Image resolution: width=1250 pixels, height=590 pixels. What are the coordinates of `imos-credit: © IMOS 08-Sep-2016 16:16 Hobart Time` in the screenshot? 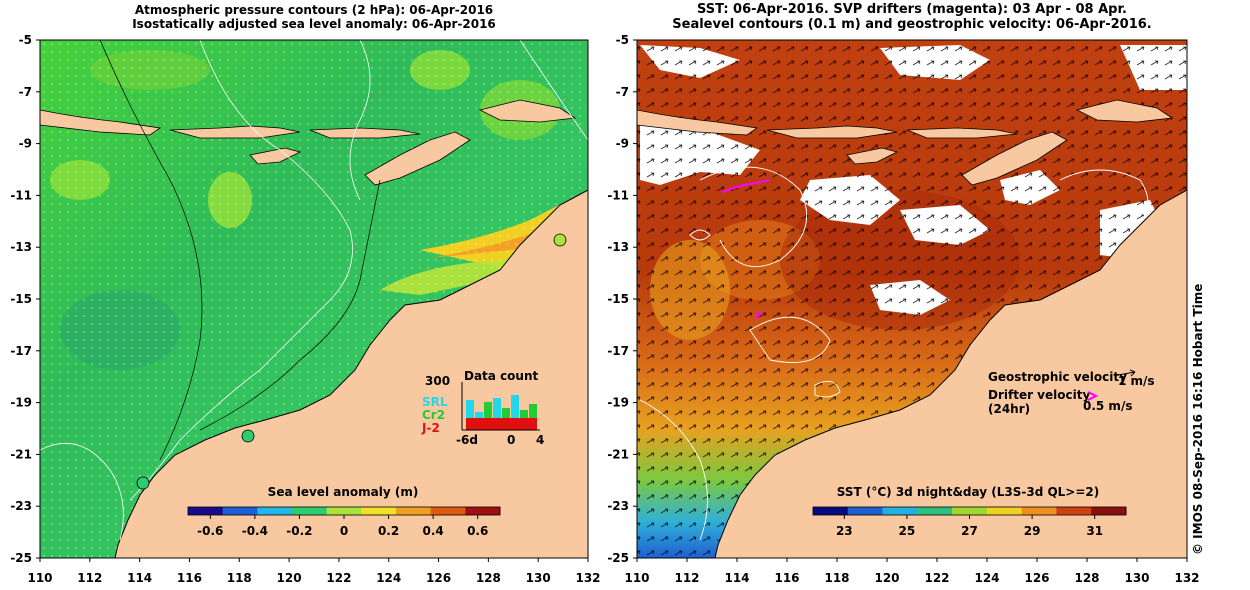 It's located at (1198, 419).